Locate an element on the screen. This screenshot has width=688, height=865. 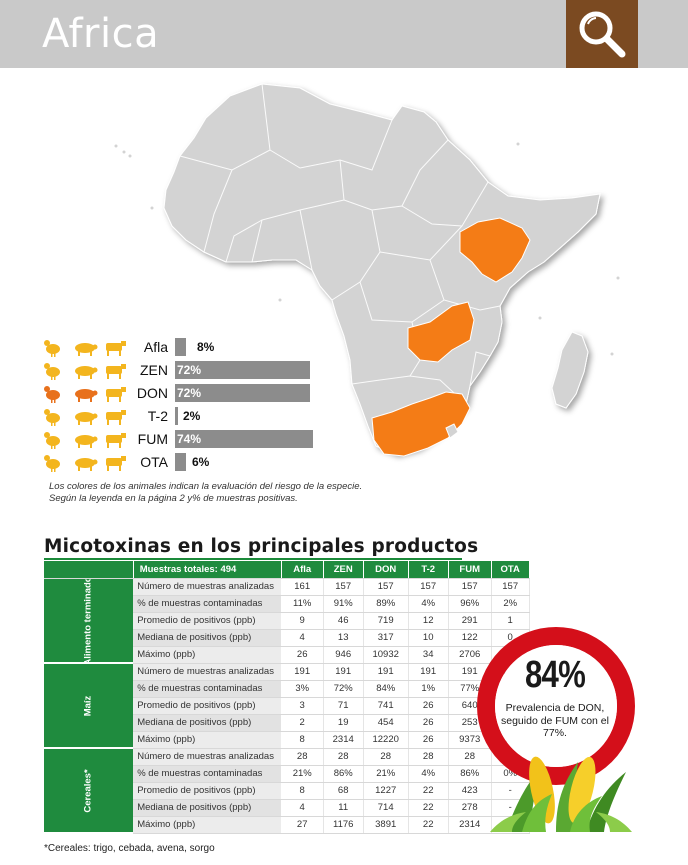
legend-row: Afla 8% is located at coordinates (190, 347).